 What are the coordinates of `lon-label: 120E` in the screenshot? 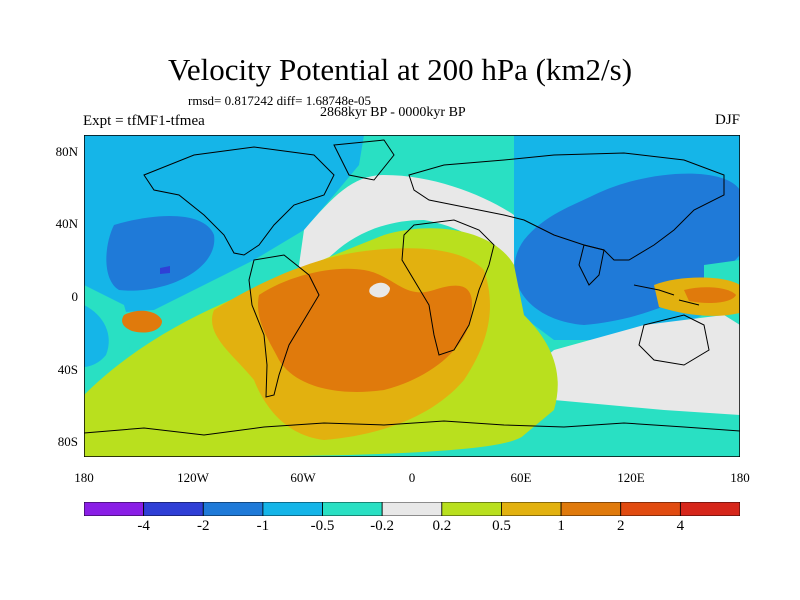 It's located at (631, 477).